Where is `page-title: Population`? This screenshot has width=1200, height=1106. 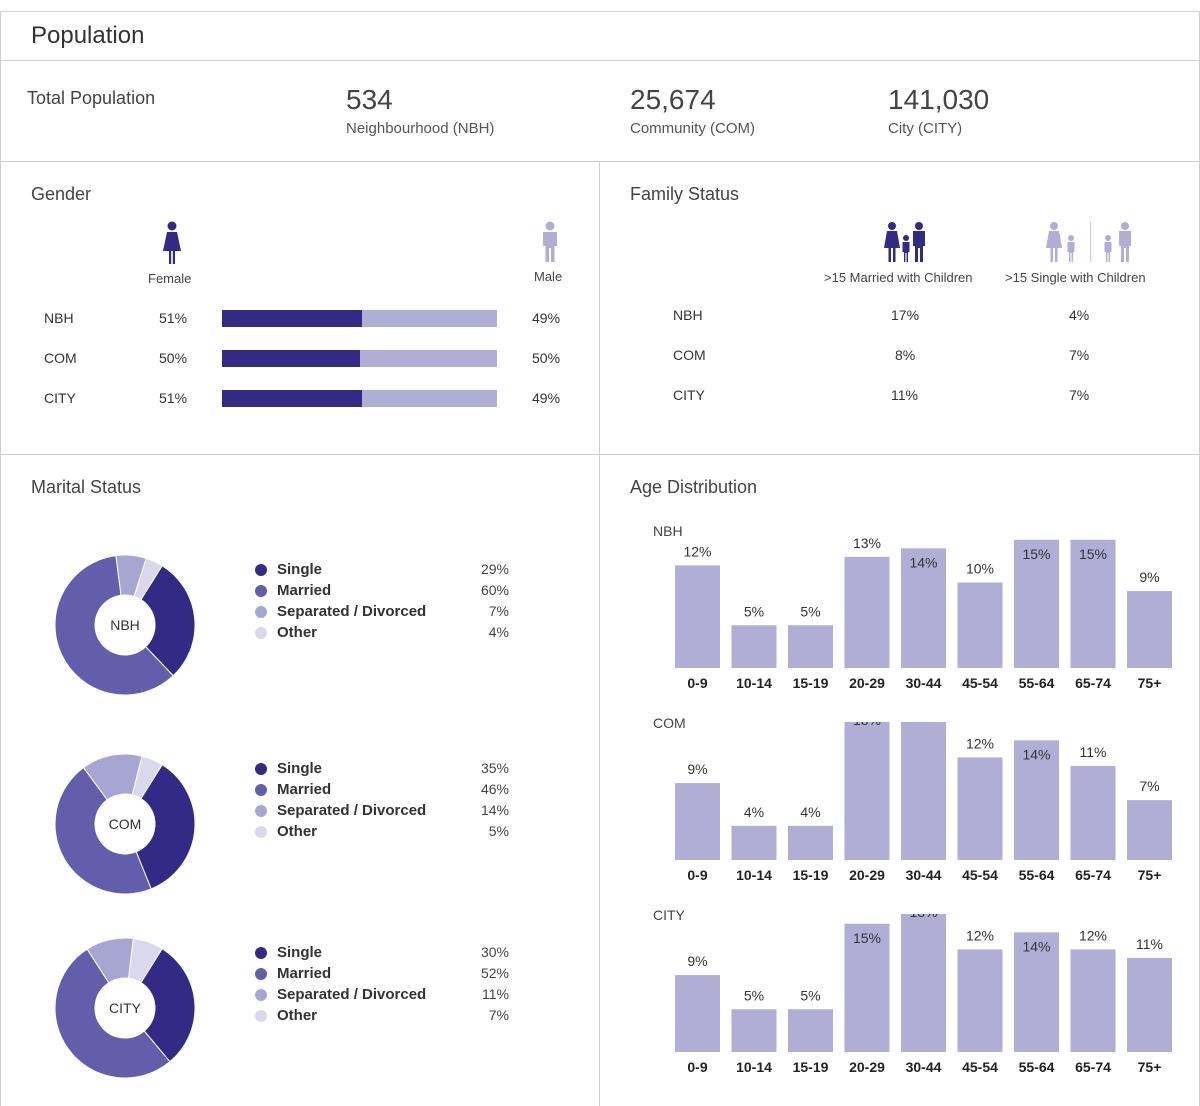
page-title: Population is located at coordinates (88, 35).